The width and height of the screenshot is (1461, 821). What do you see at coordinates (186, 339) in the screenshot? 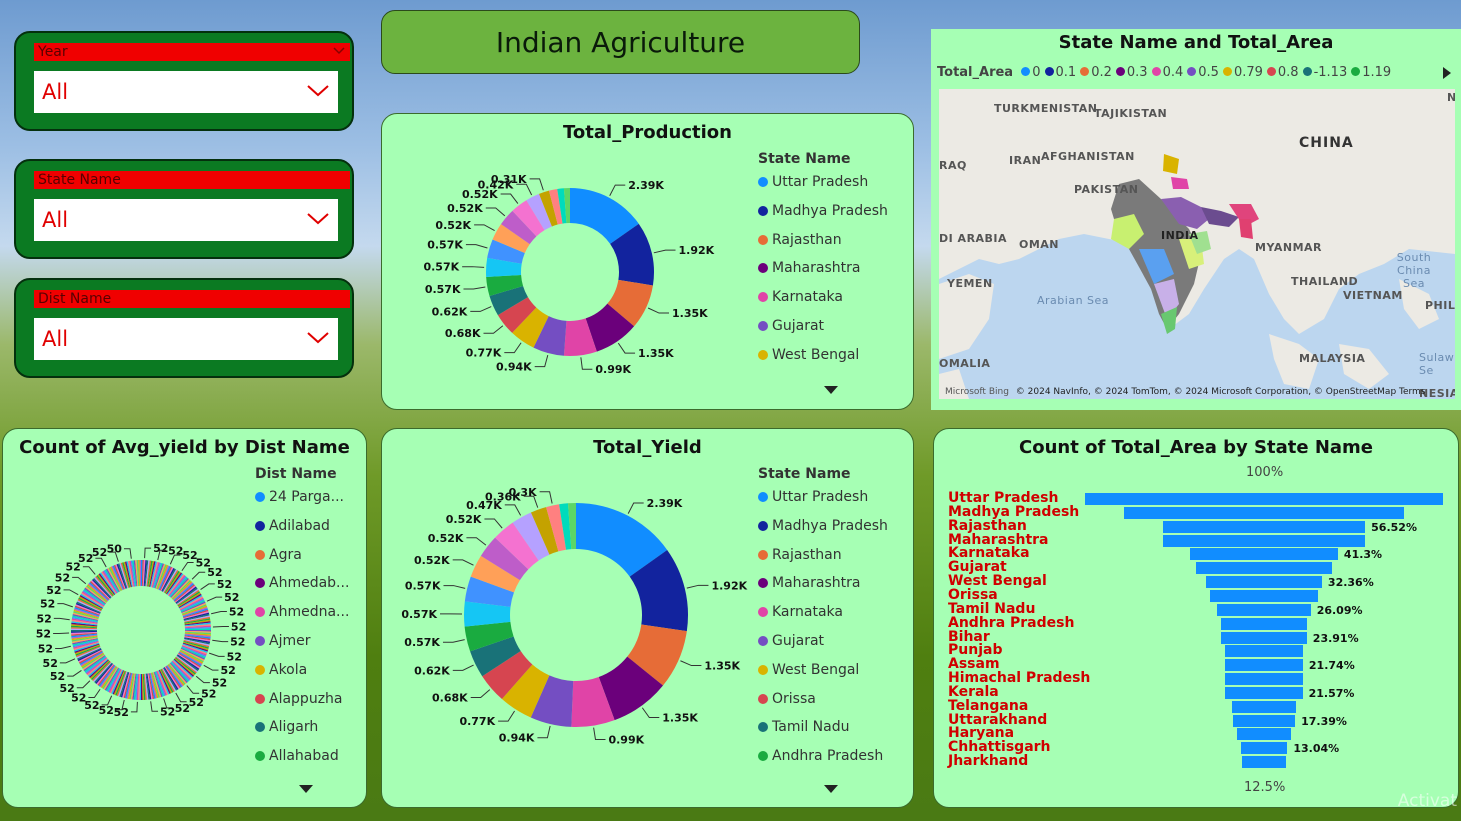
I see `dist-dropdown: All` at bounding box center [186, 339].